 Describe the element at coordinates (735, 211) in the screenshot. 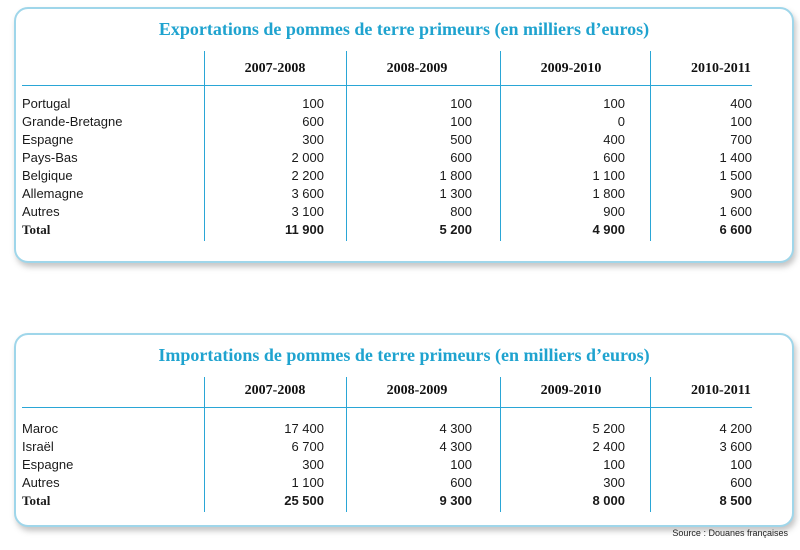

I see `cell-value: 1 600` at that location.